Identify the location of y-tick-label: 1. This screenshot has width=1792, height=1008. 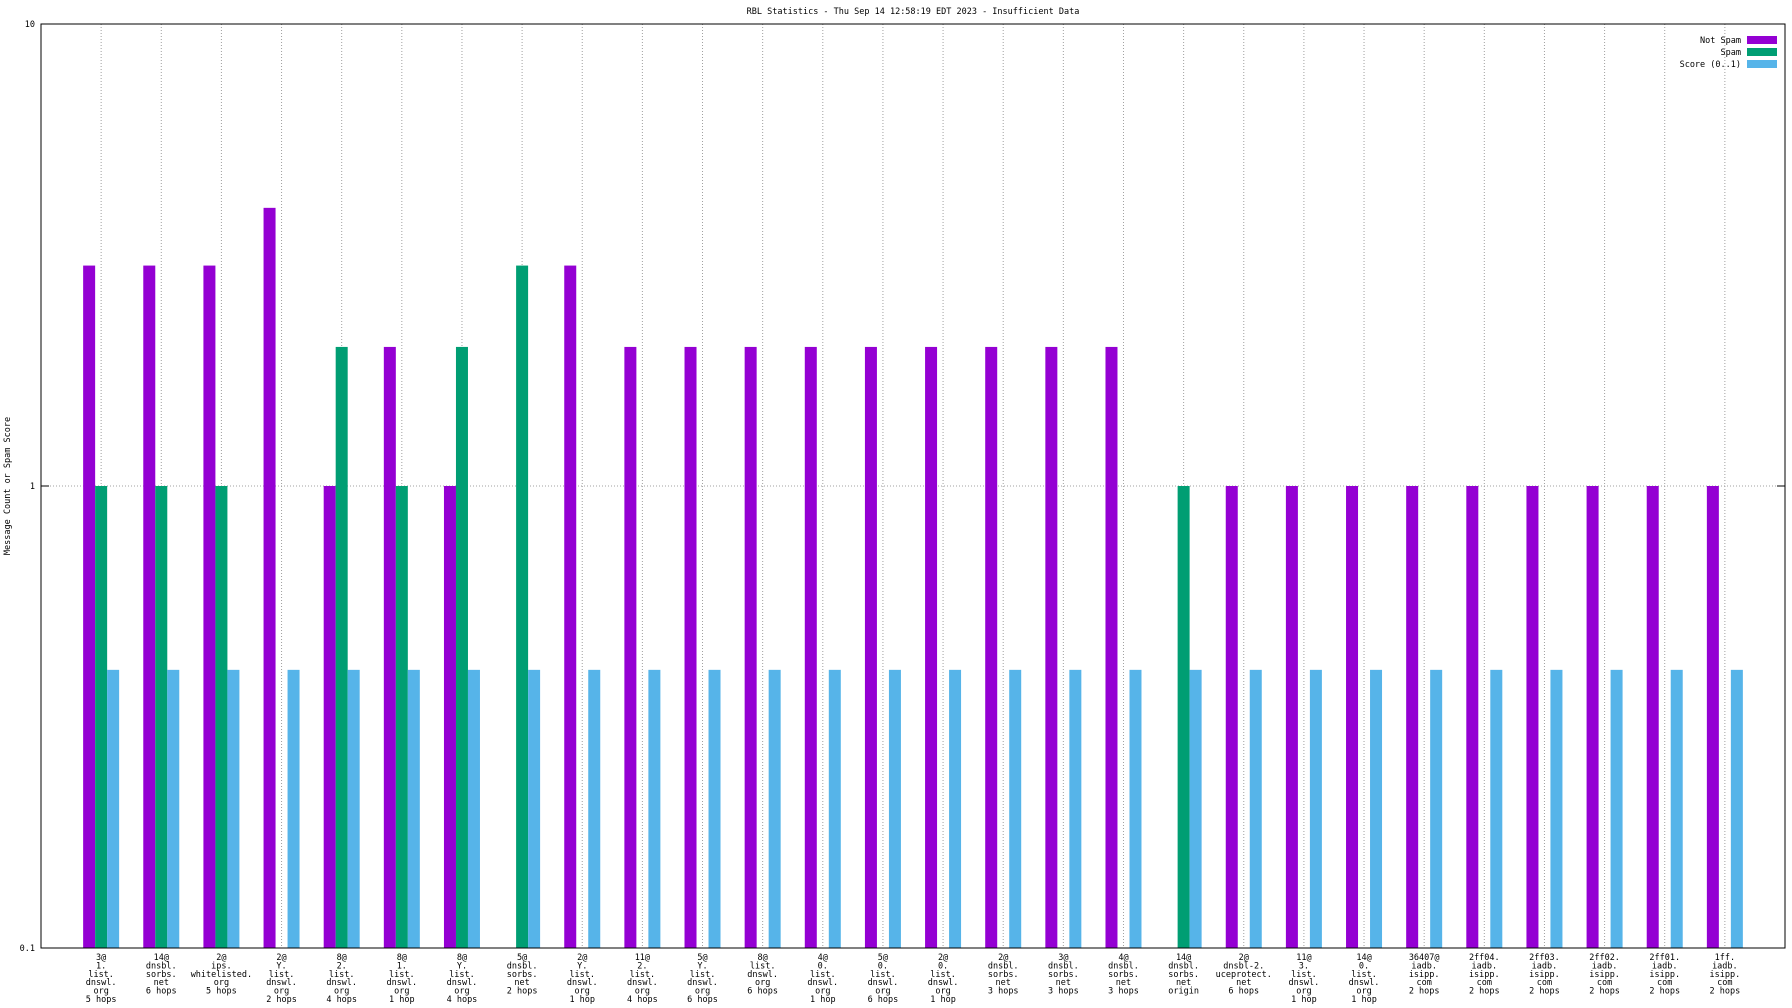
(32, 487).